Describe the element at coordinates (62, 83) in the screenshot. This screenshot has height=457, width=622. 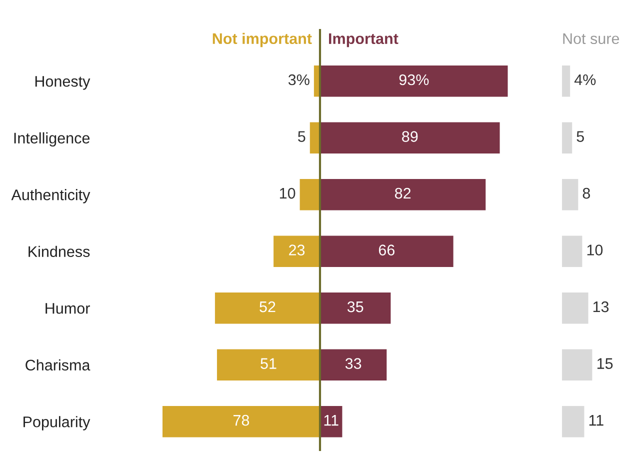
I see `y-tick-label: Honesty` at that location.